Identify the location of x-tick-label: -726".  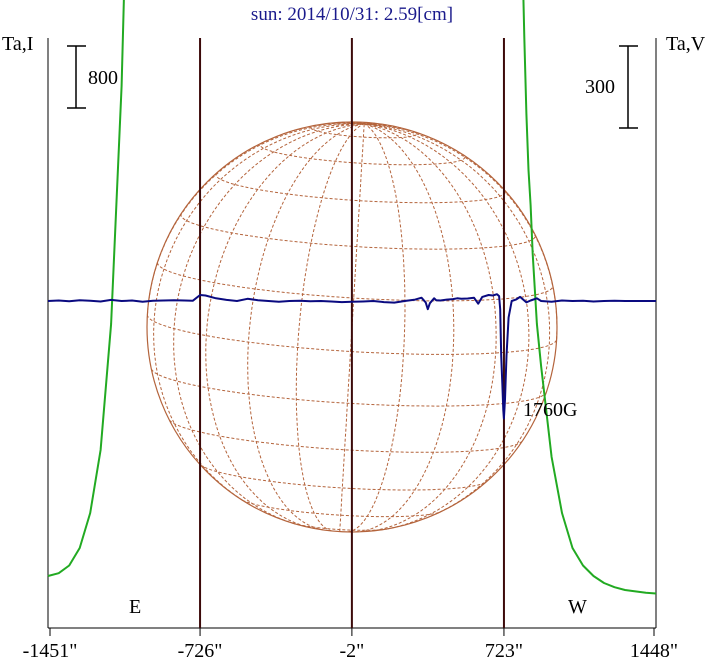
(200, 651).